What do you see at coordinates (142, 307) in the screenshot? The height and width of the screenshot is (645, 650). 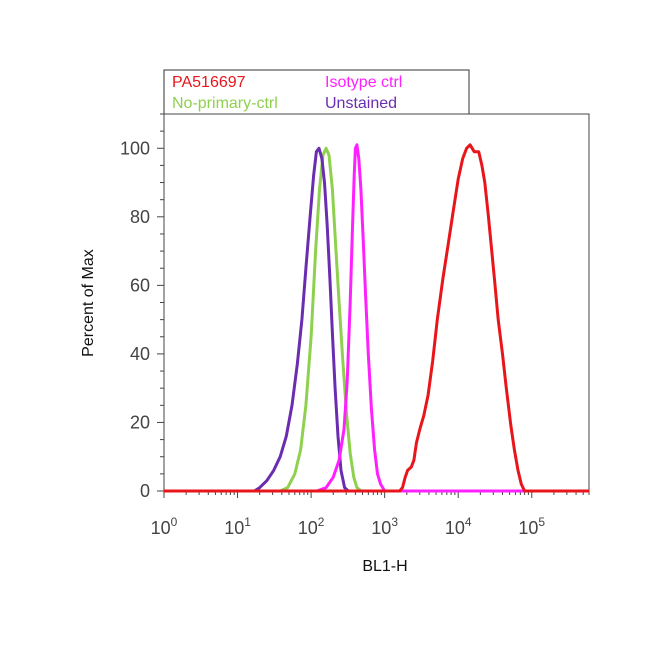 I see `y-axis: 0 20 40 60 80 100` at bounding box center [142, 307].